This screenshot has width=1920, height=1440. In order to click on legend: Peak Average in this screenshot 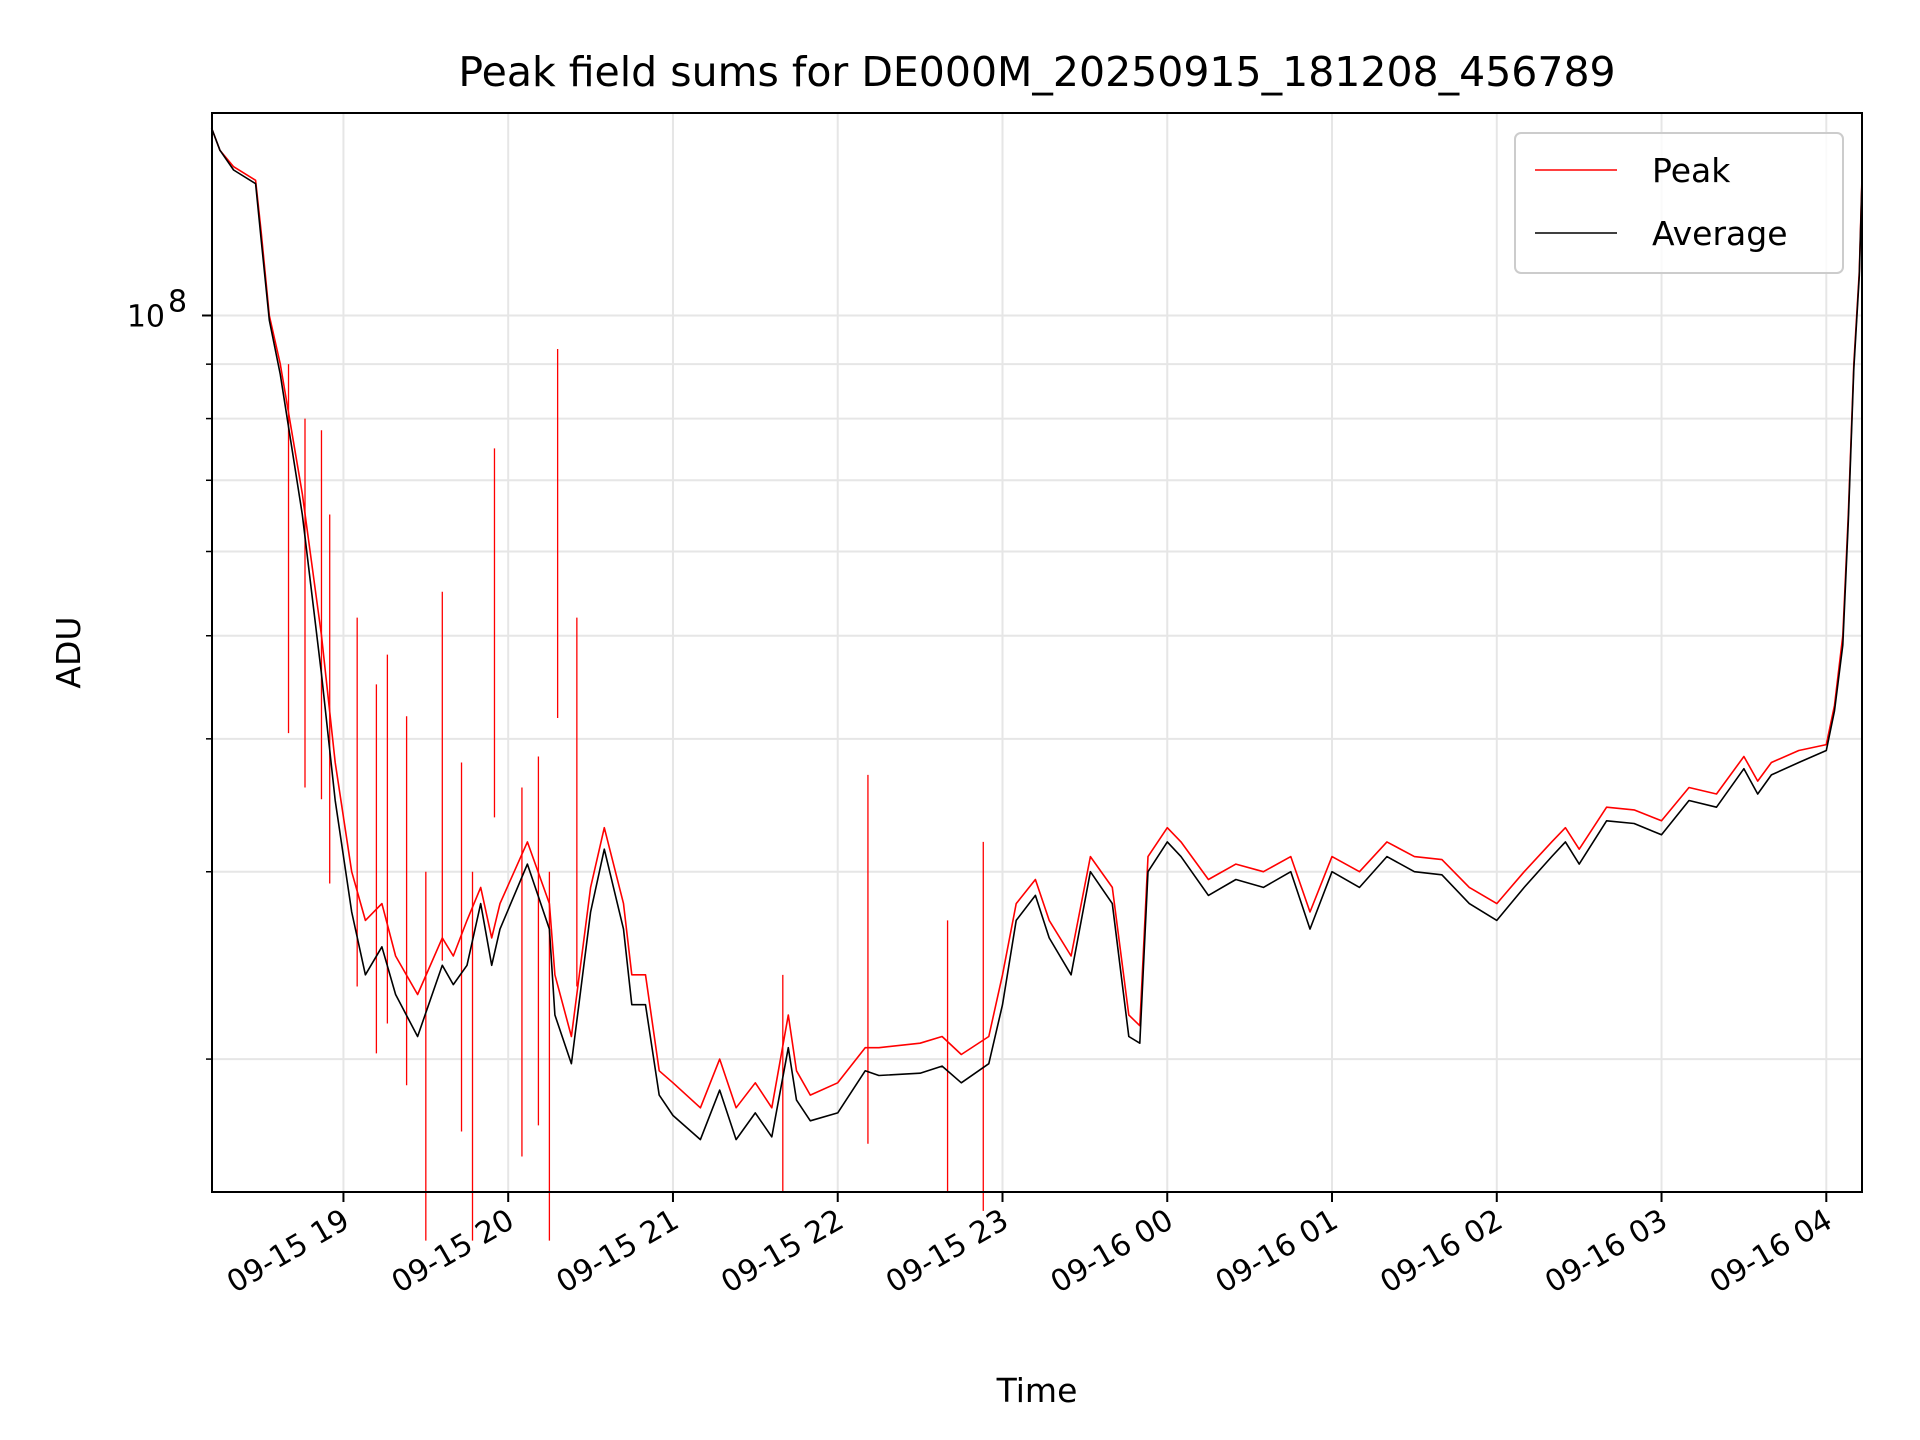, I will do `click(1679, 203)`.